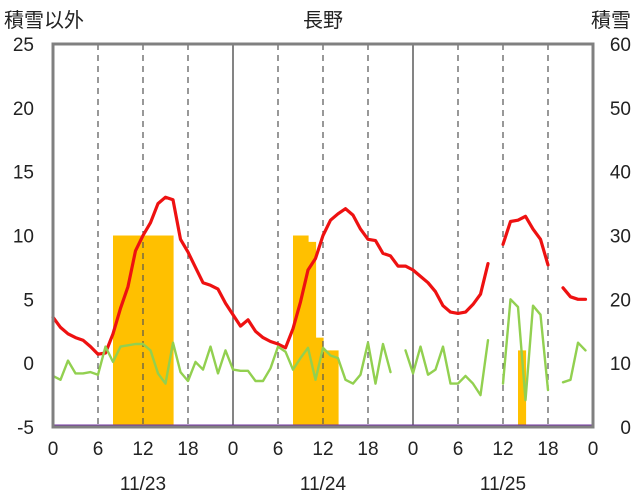  What do you see at coordinates (23, 173) in the screenshot?
I see `y-left-tick-label: 15` at bounding box center [23, 173].